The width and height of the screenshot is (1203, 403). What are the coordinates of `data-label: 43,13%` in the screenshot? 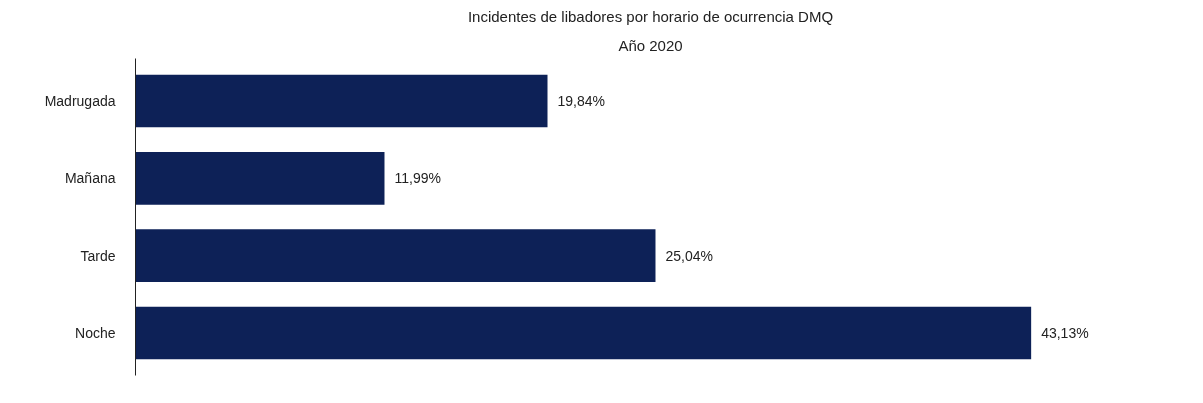 It's located at (1065, 332).